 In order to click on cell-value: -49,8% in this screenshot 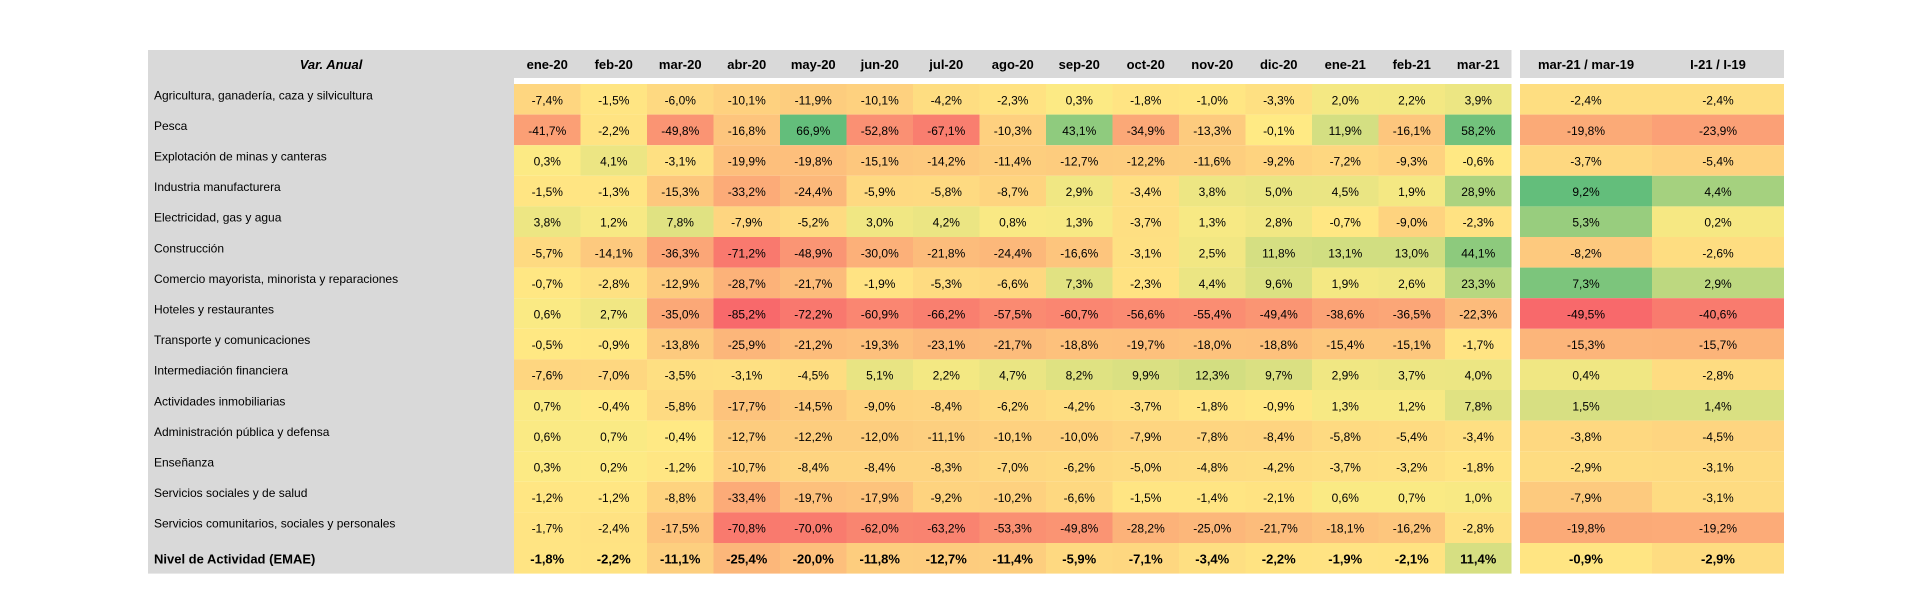, I will do `click(680, 131)`.